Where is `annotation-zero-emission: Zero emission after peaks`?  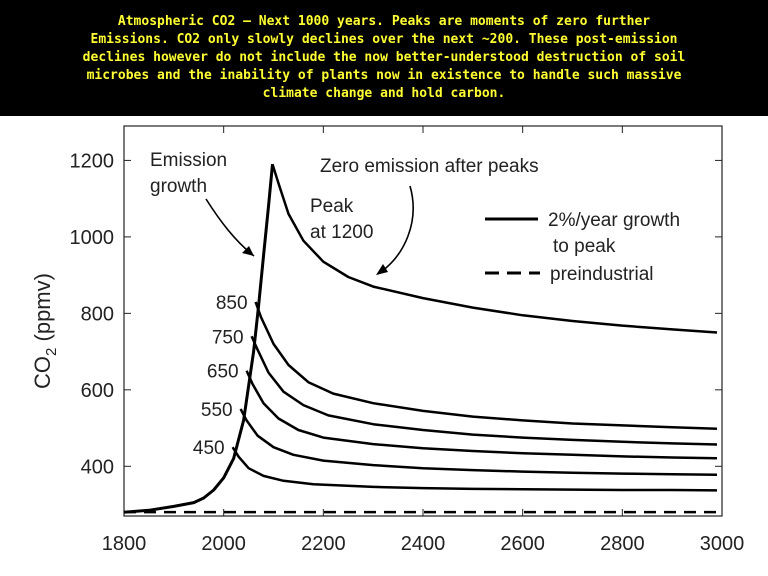 annotation-zero-emission: Zero emission after peaks is located at coordinates (429, 166).